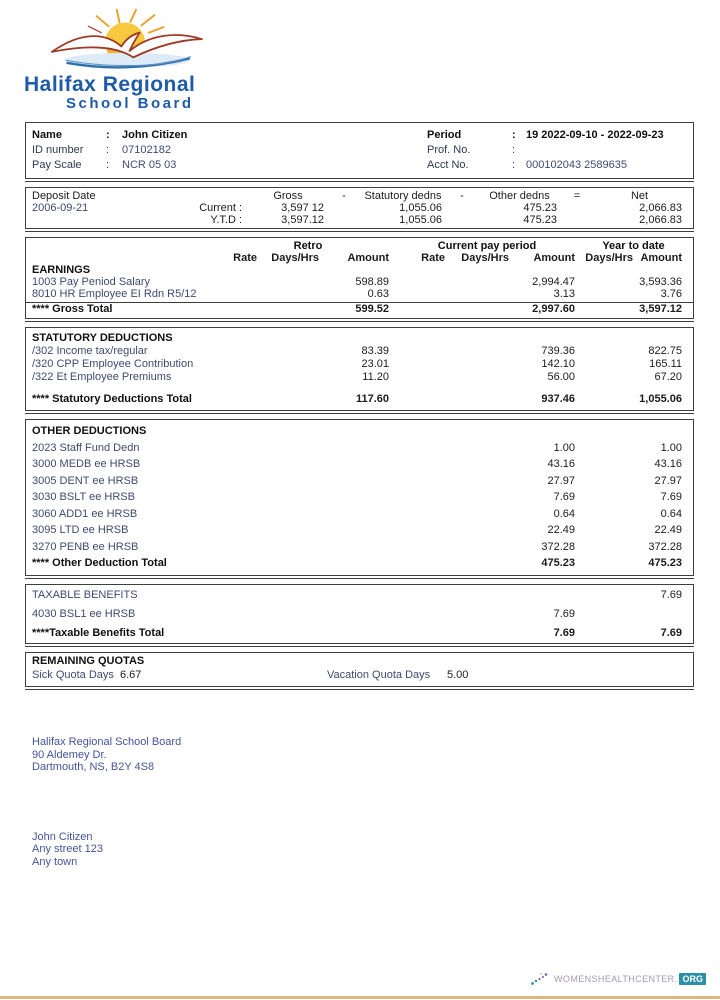  What do you see at coordinates (131, 675) in the screenshot?
I see `sick-quota-value: 6.67` at bounding box center [131, 675].